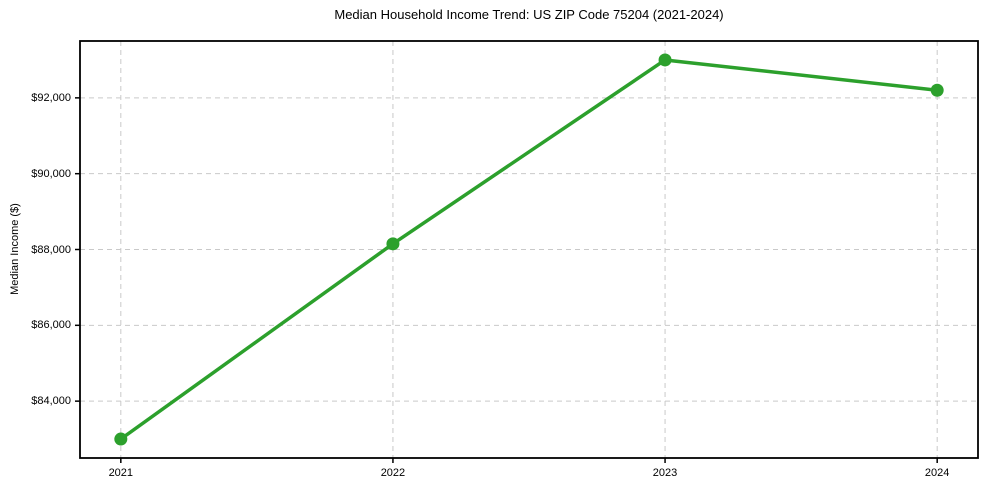  I want to click on x-tick-label: 2022, so click(393, 473).